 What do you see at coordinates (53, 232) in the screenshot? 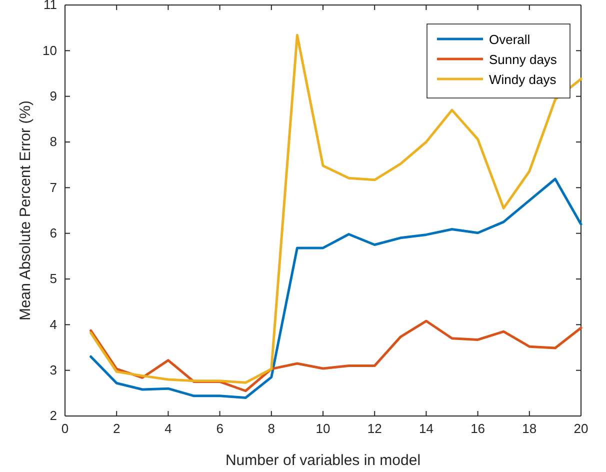
I see `y-tick-label: 6` at bounding box center [53, 232].